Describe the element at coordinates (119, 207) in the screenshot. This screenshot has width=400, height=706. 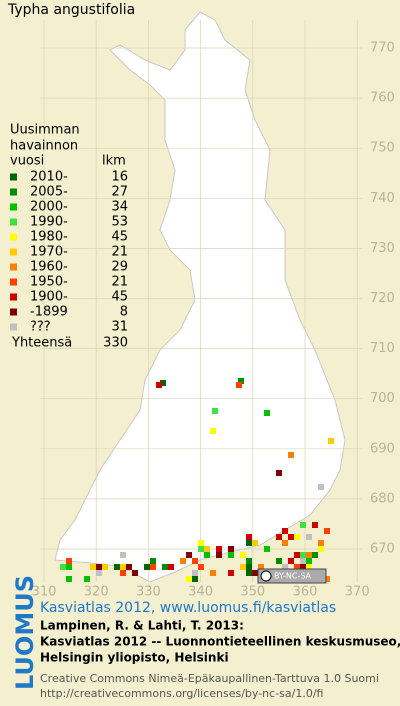
I see `legend-count: 34` at that location.